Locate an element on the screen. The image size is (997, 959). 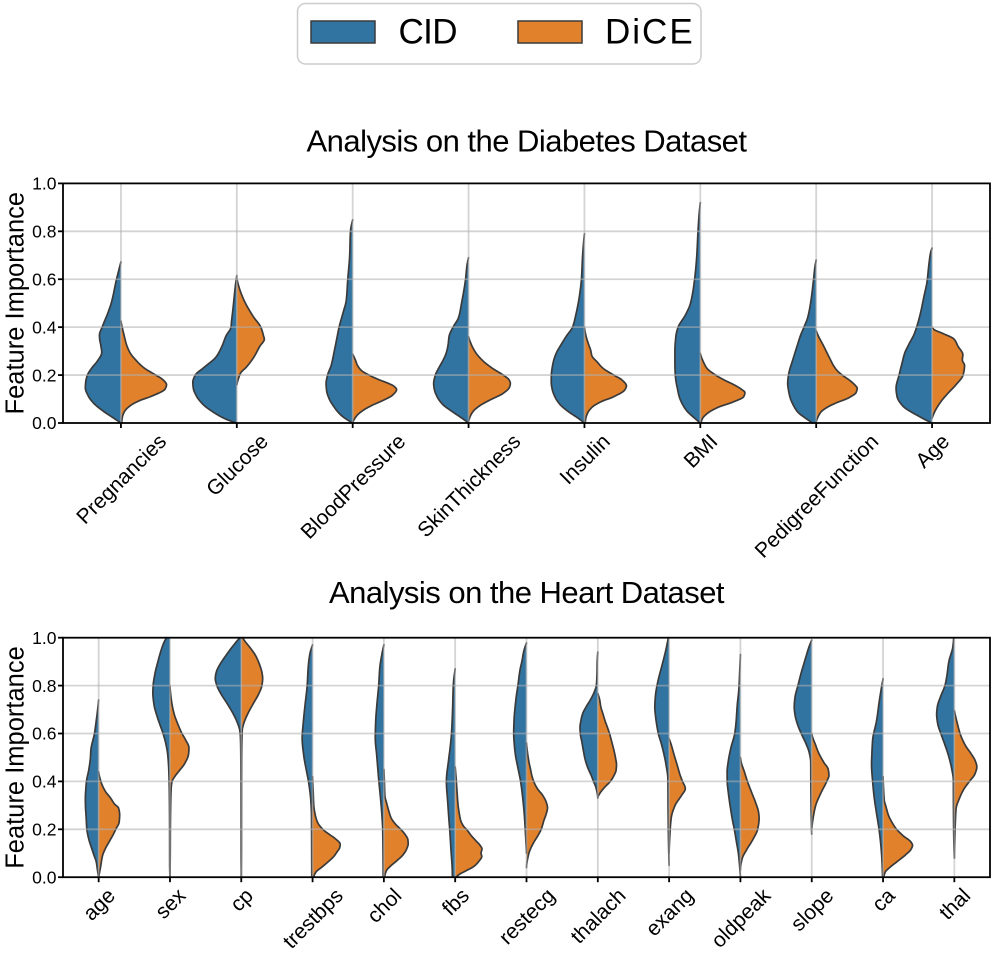
svg-text: CID is located at coordinates (428, 32).